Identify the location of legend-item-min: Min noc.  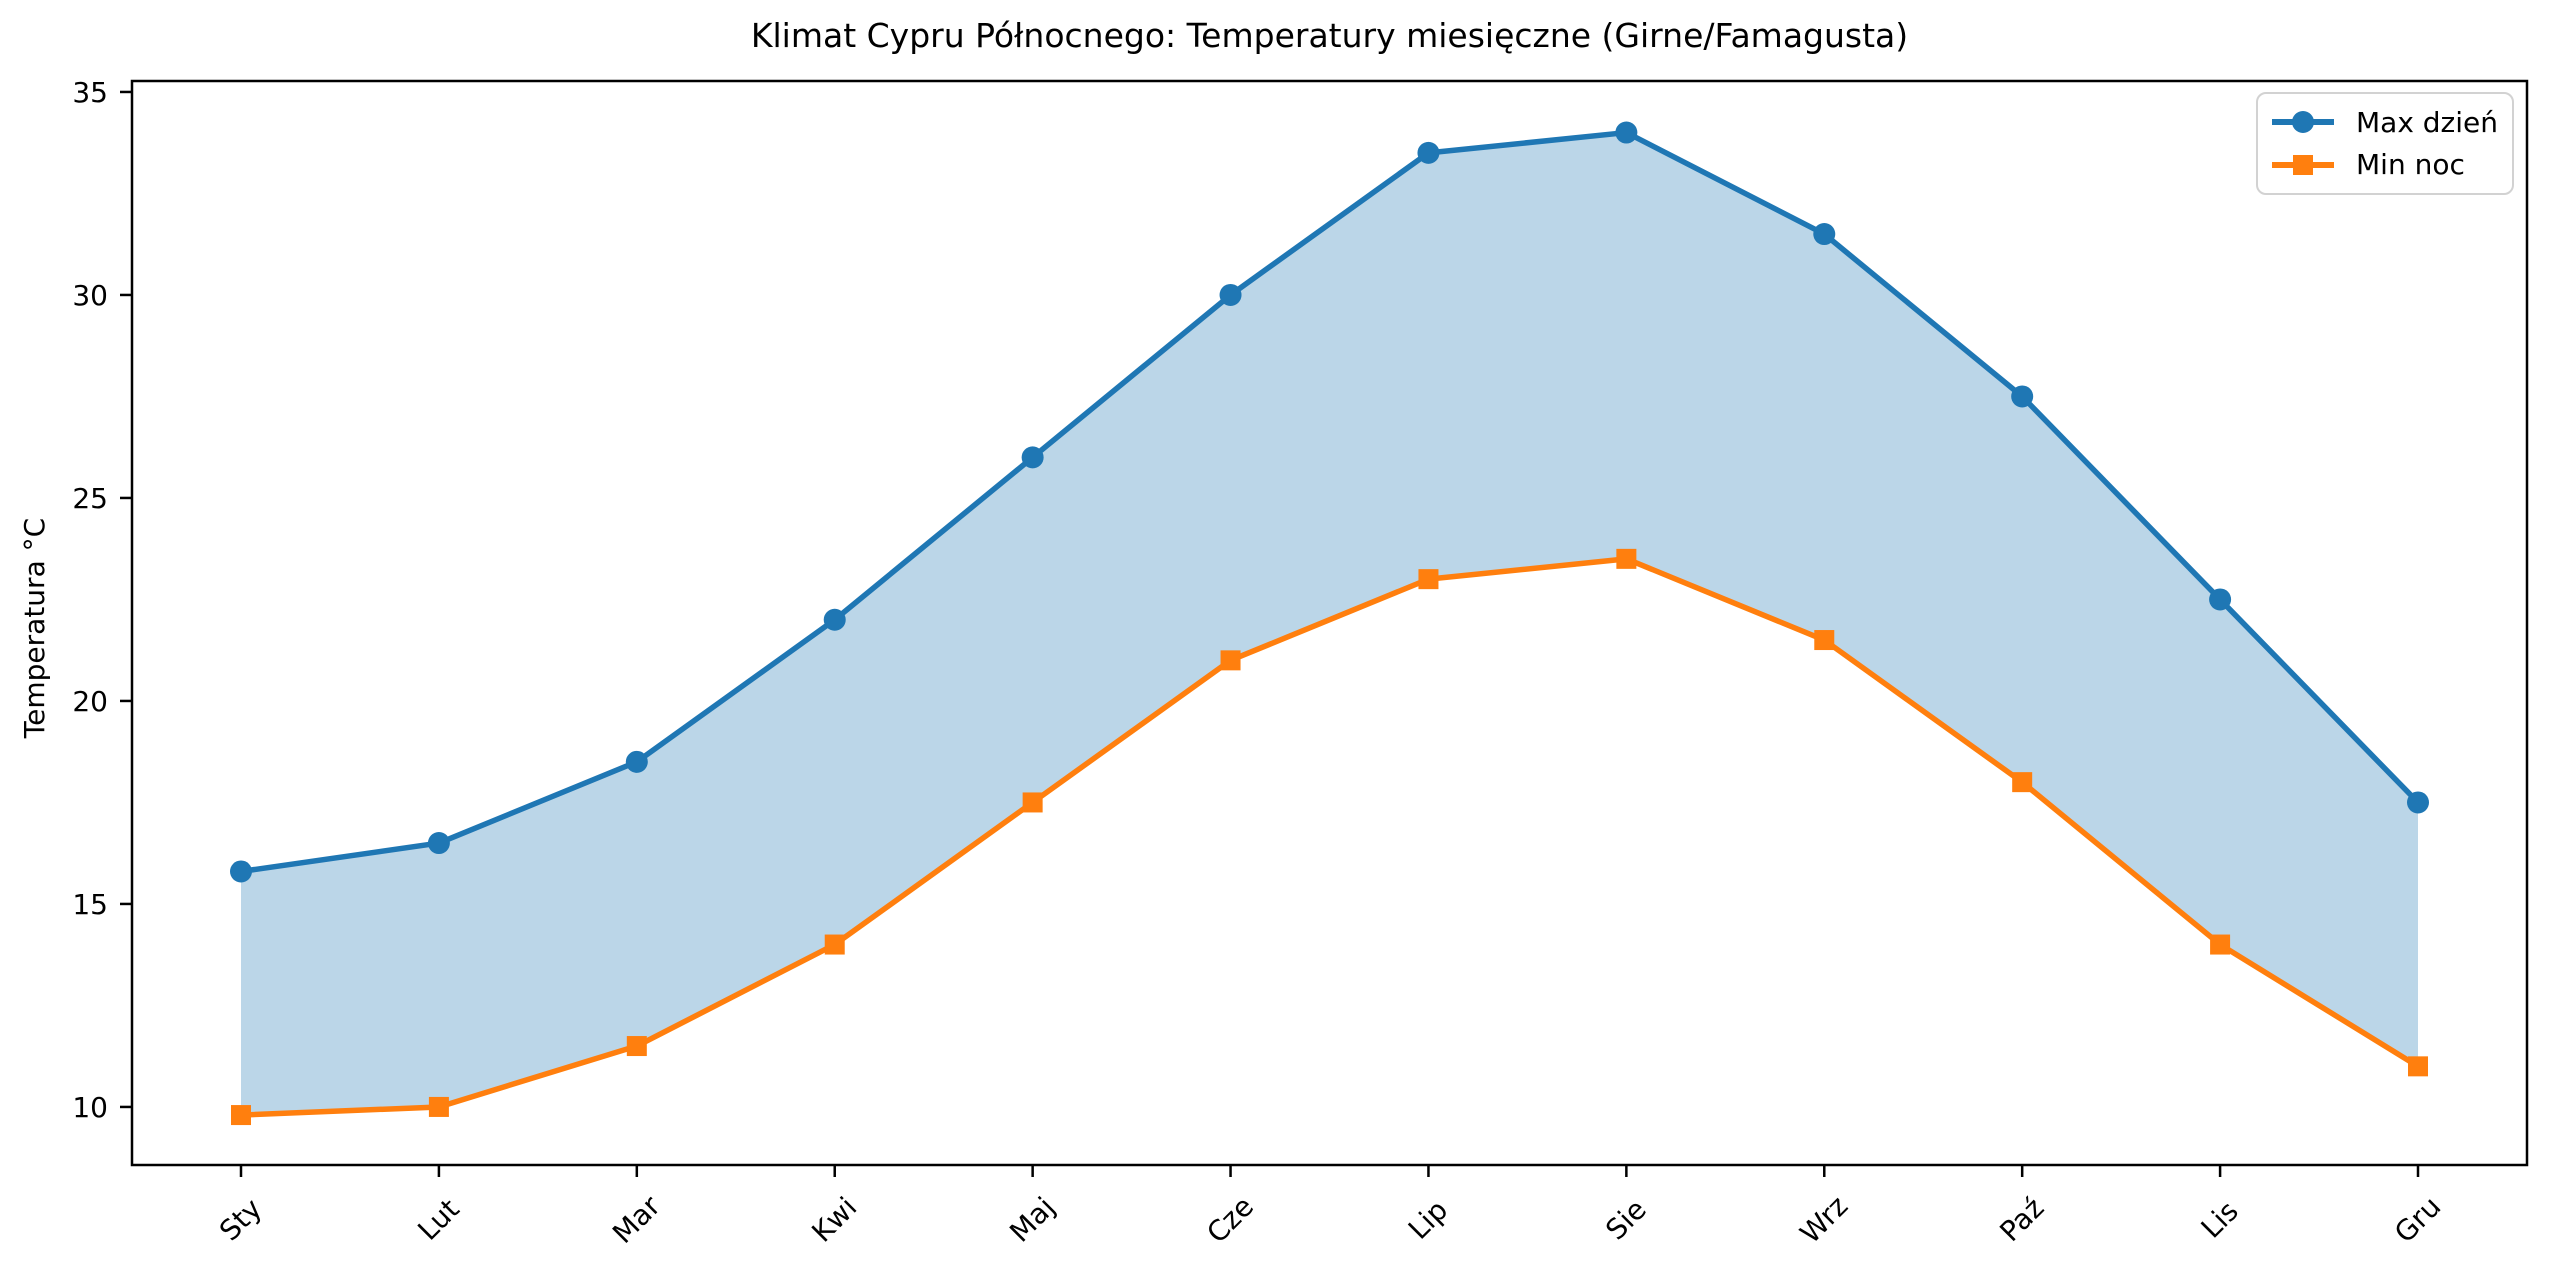
(2385, 164).